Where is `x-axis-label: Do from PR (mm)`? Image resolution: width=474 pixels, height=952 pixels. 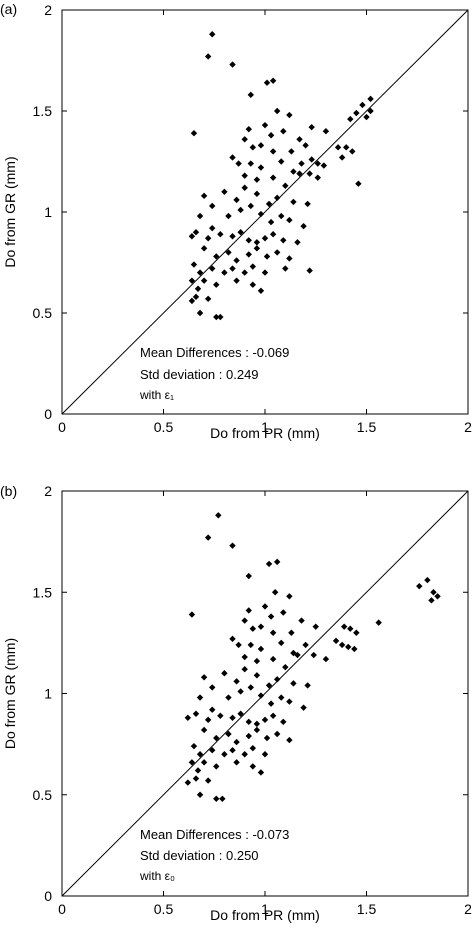 x-axis-label: Do from PR (mm) is located at coordinates (265, 915).